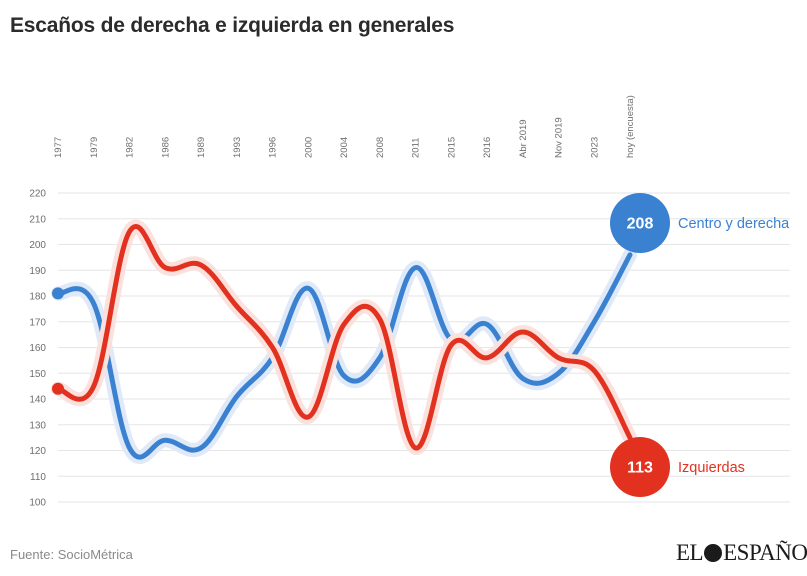 The image size is (807, 576). Describe the element at coordinates (58, 147) in the screenshot. I see `x-tick-label: 1977` at that location.